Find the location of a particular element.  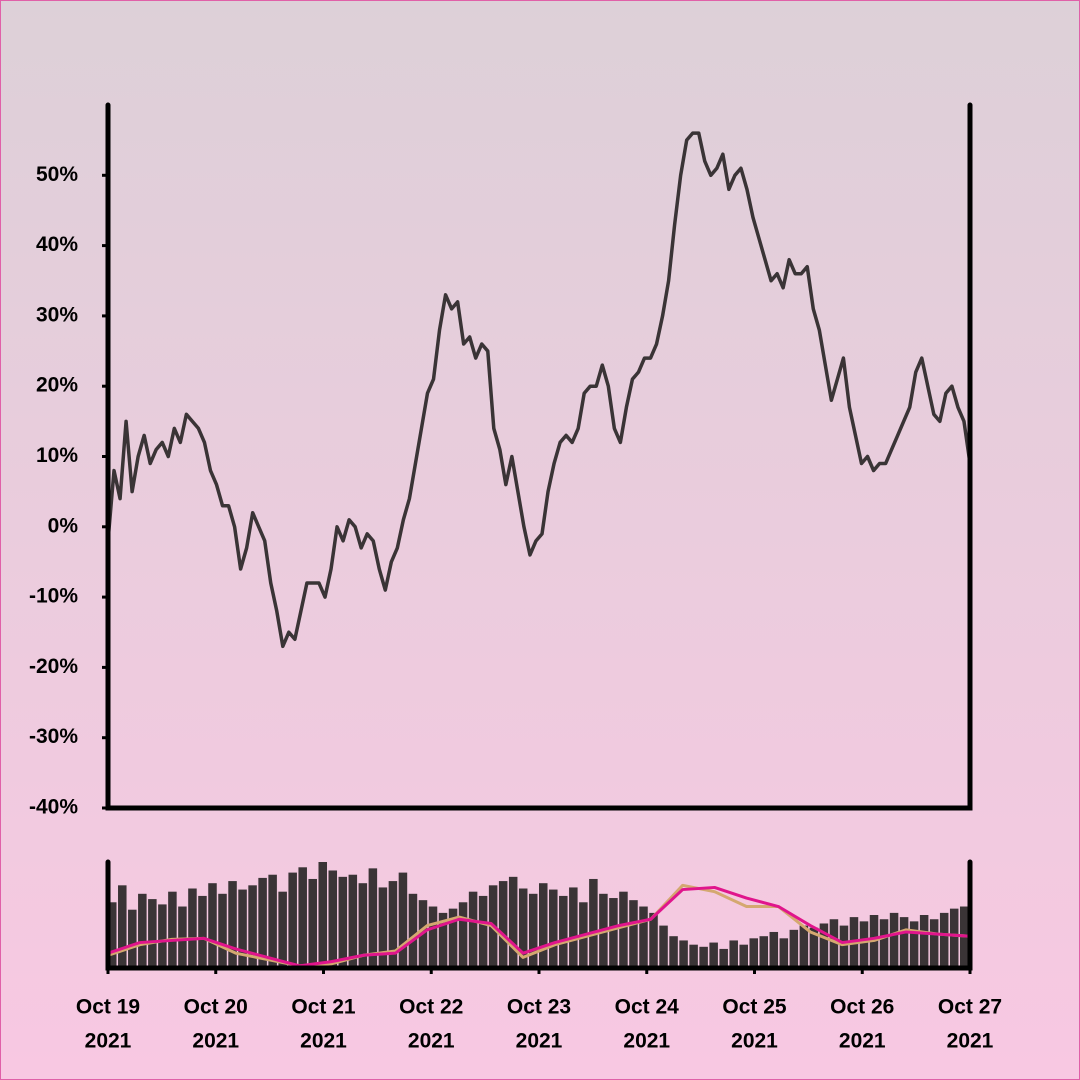

y-tick-label: 30% is located at coordinates (57, 314).